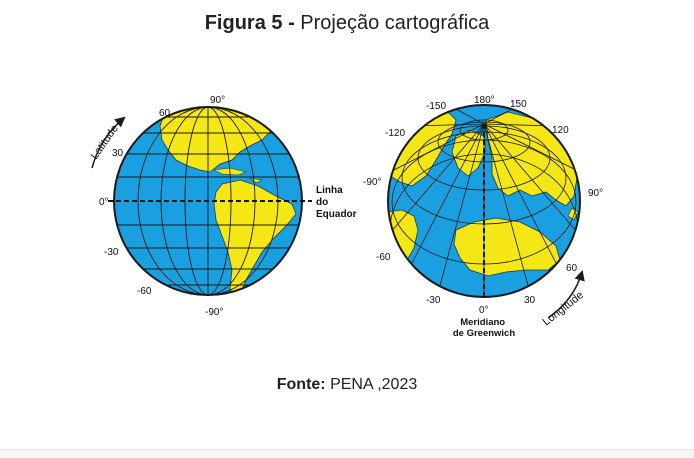 This screenshot has width=694, height=458. Describe the element at coordinates (572, 268) in the screenshot. I see `right-tick-60: 60` at that location.